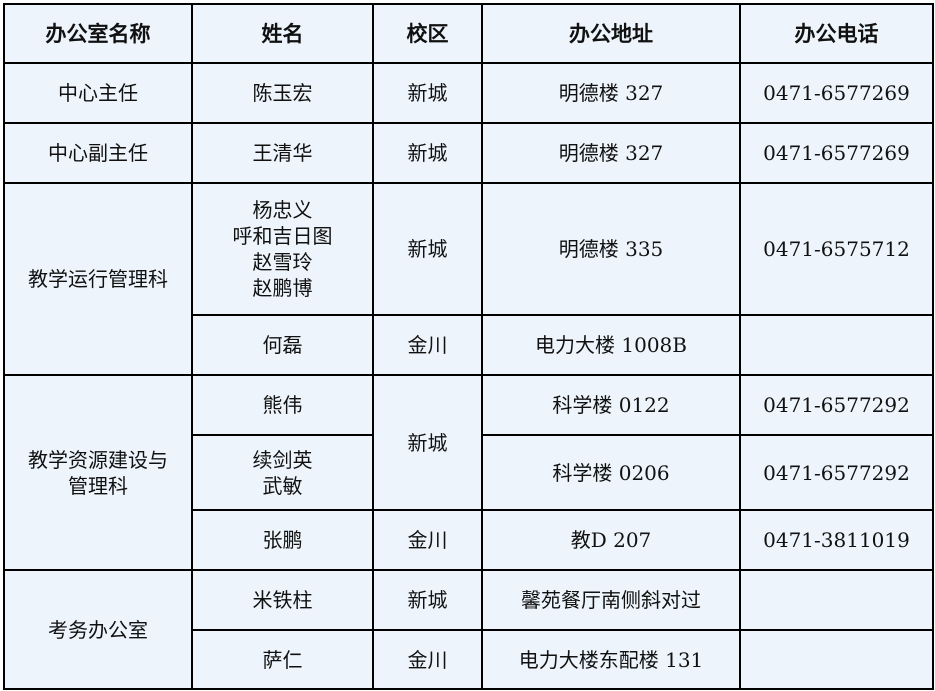 The image size is (935, 691). I want to click on name: 续剑英, so click(282, 459).